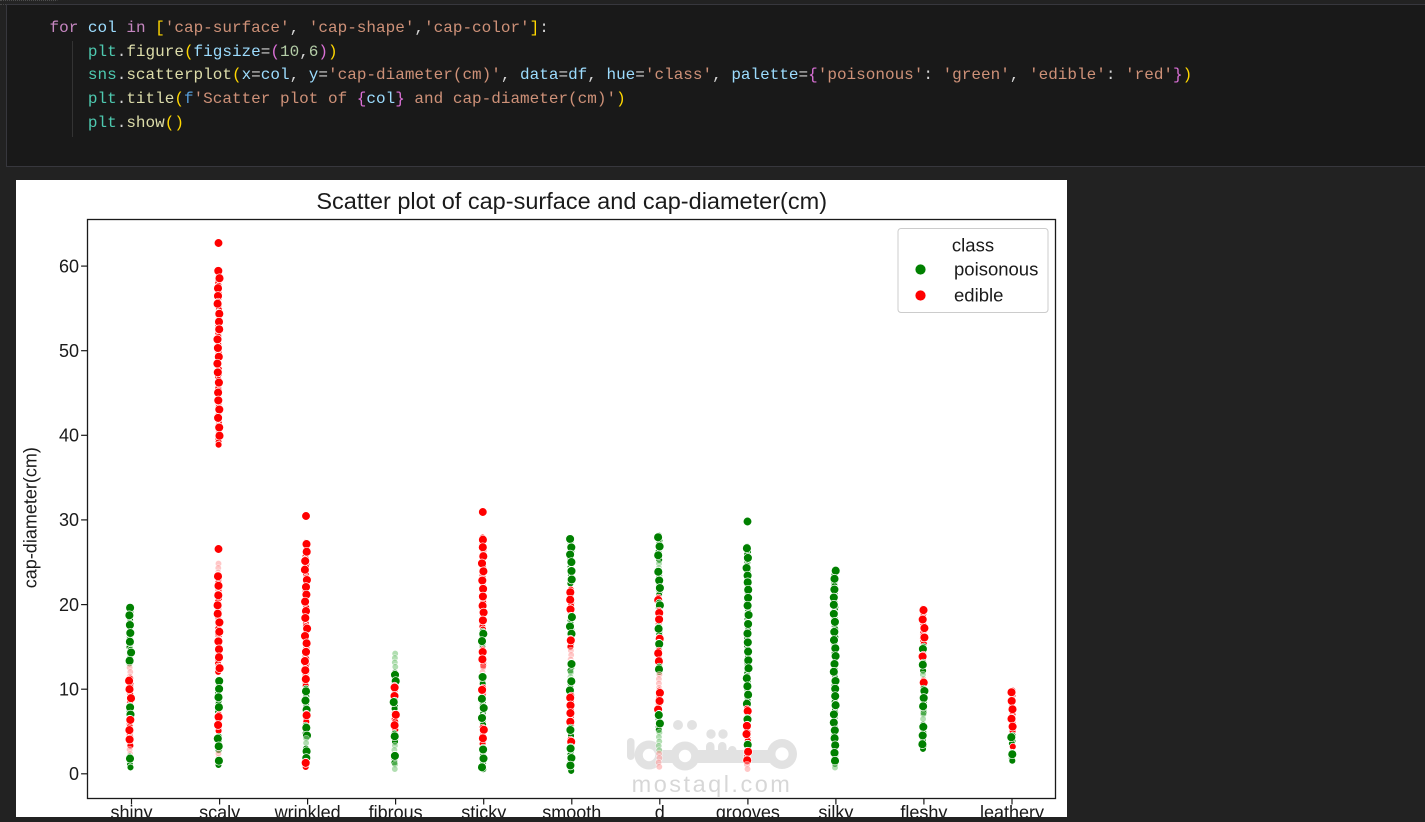 This screenshot has height=822, width=1425. Describe the element at coordinates (748, 810) in the screenshot. I see `svg-text: grooves` at that location.